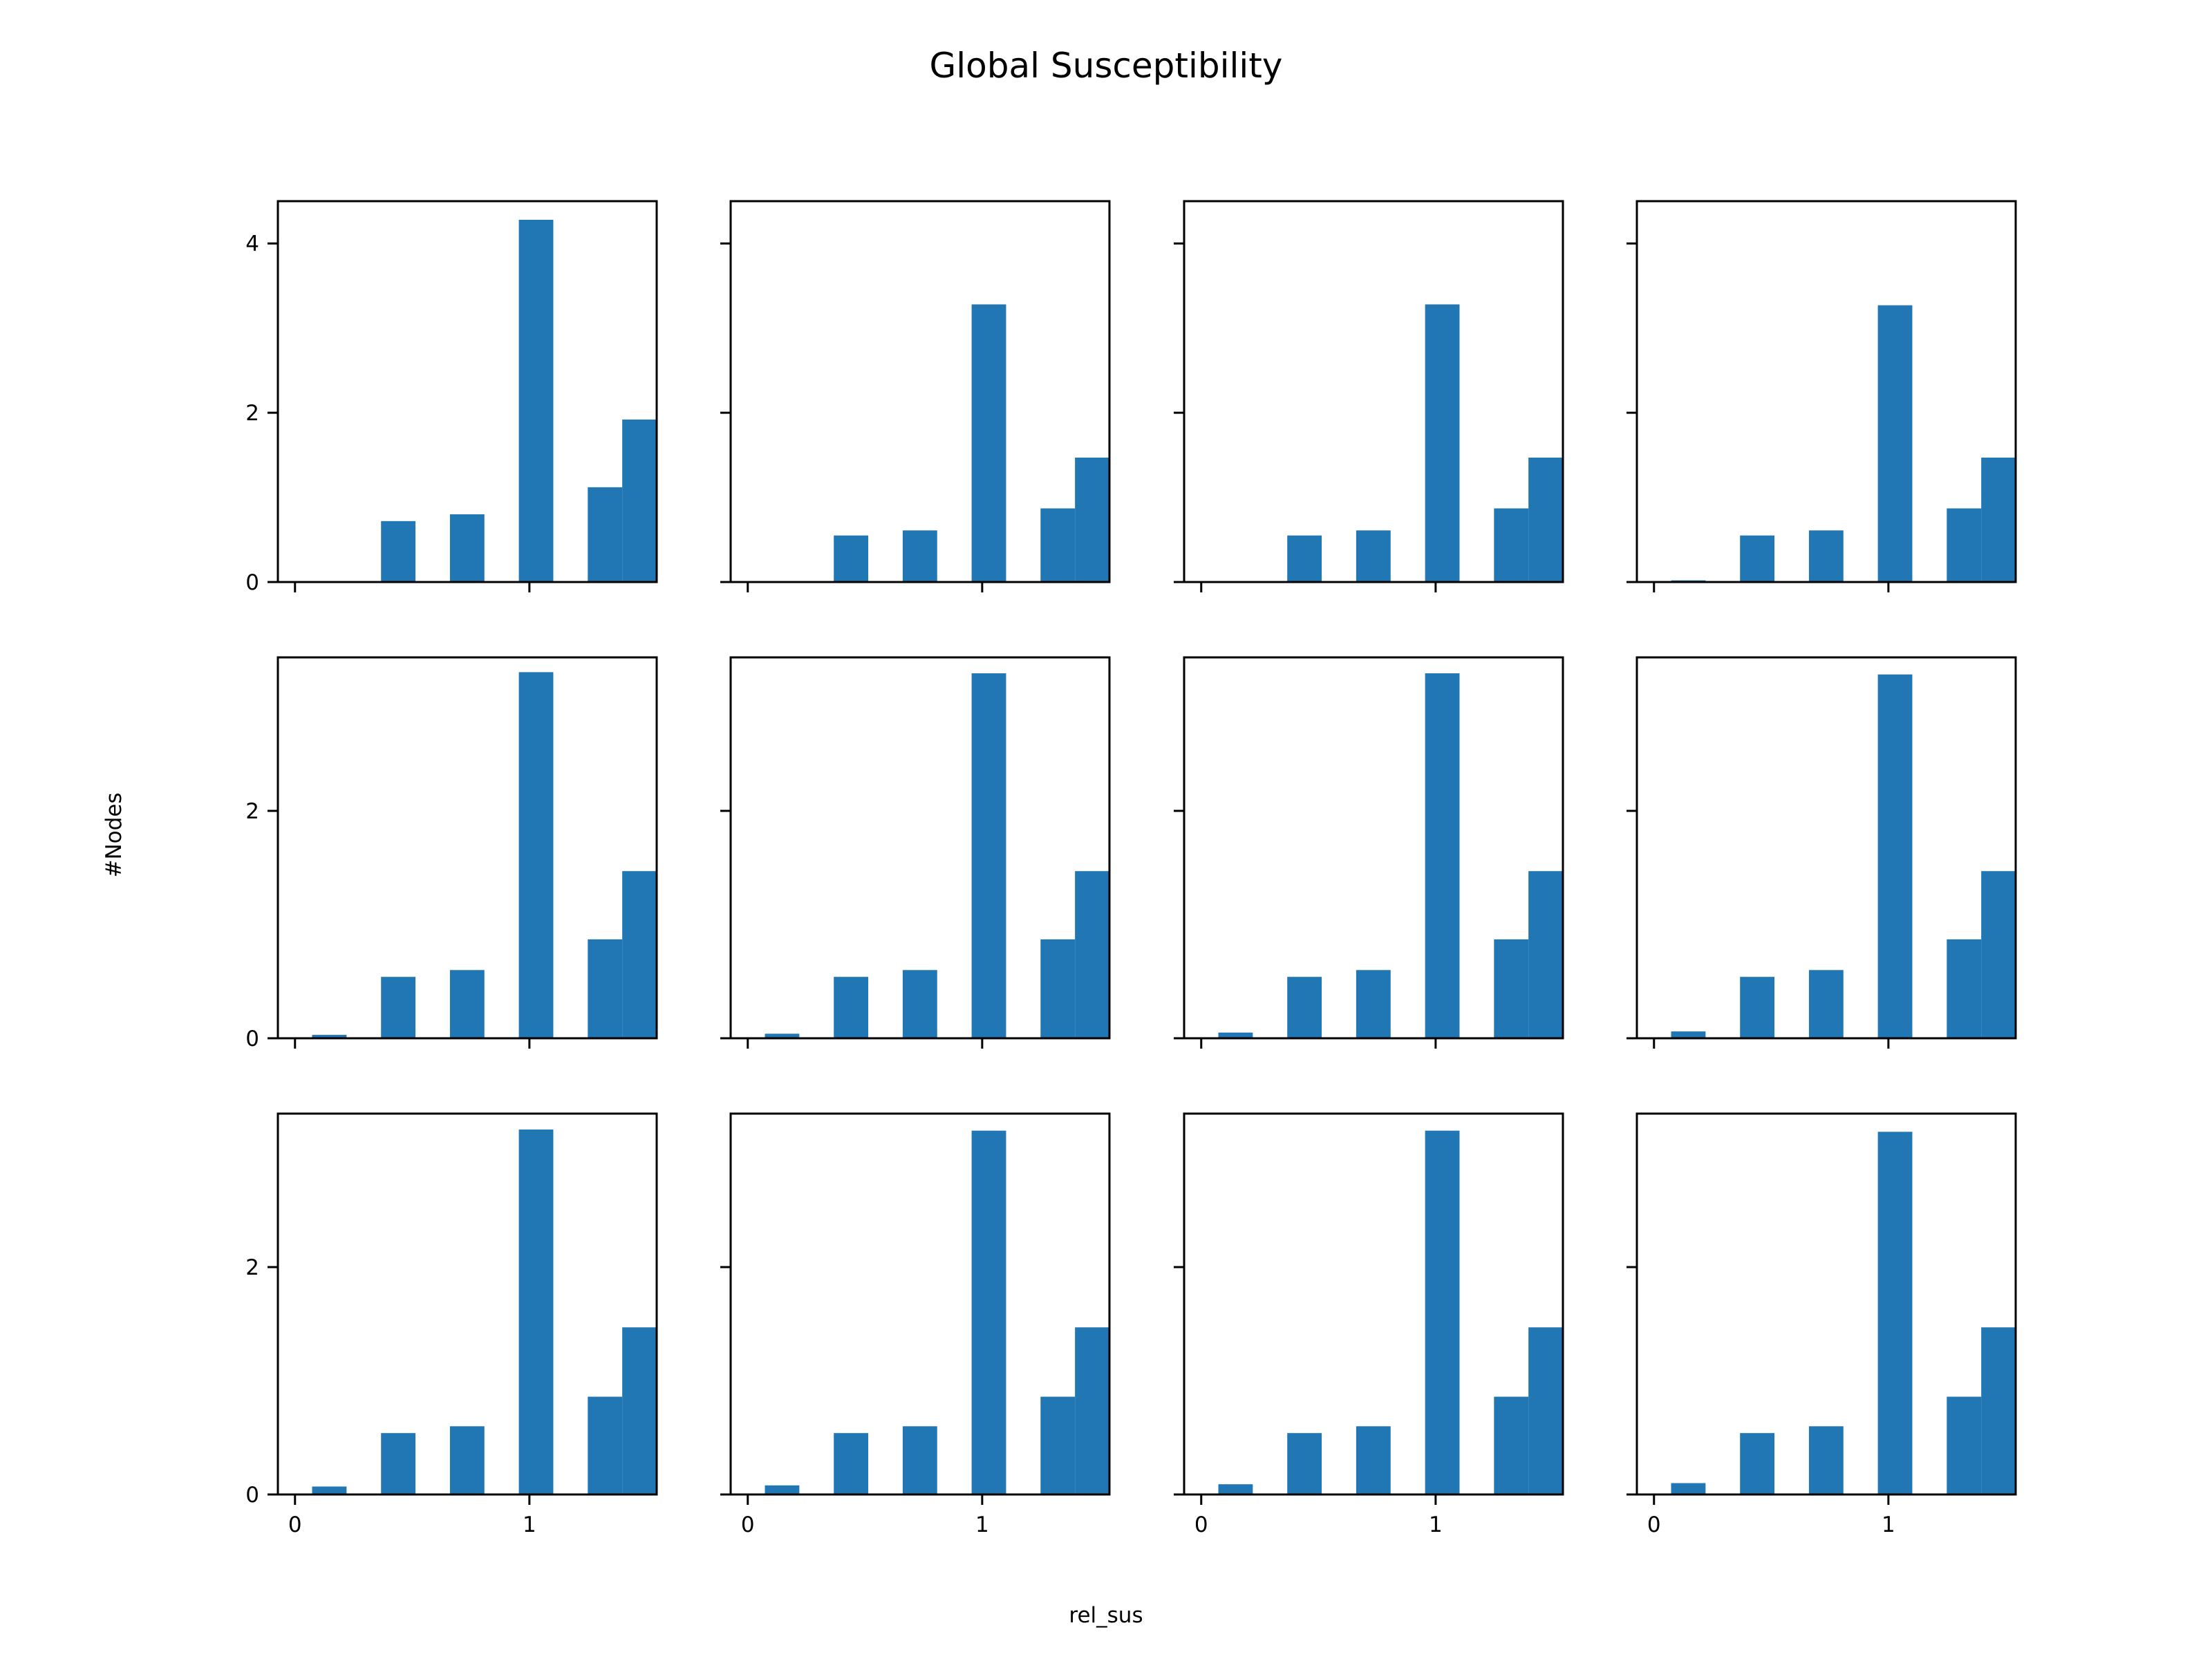 The image size is (2212, 1659). What do you see at coordinates (252, 244) in the screenshot?
I see `y-tick-label: 4` at bounding box center [252, 244].